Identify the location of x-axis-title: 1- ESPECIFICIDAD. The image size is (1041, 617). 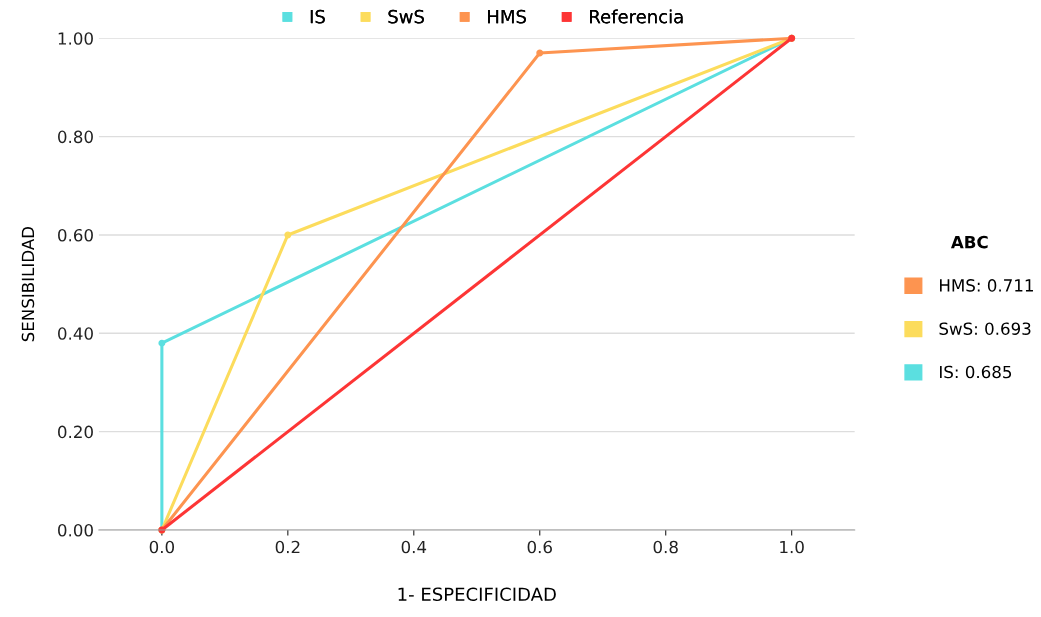
(477, 594).